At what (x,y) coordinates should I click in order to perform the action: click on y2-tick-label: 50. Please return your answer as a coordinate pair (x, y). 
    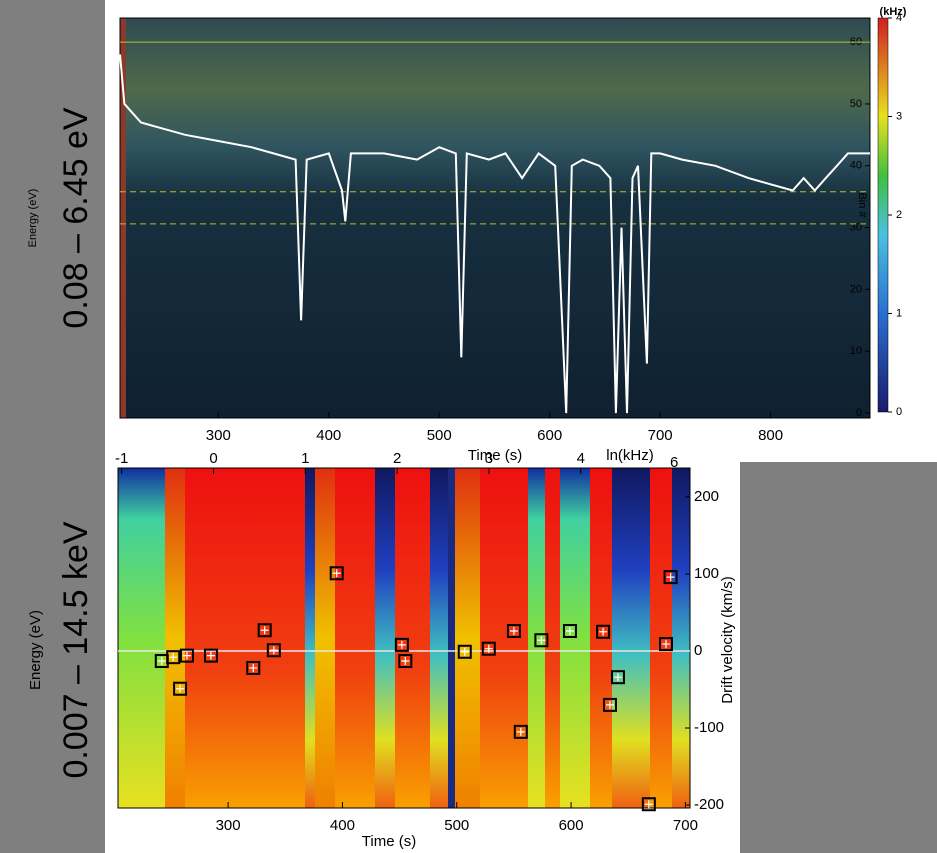
    Looking at the image, I should click on (856, 104).